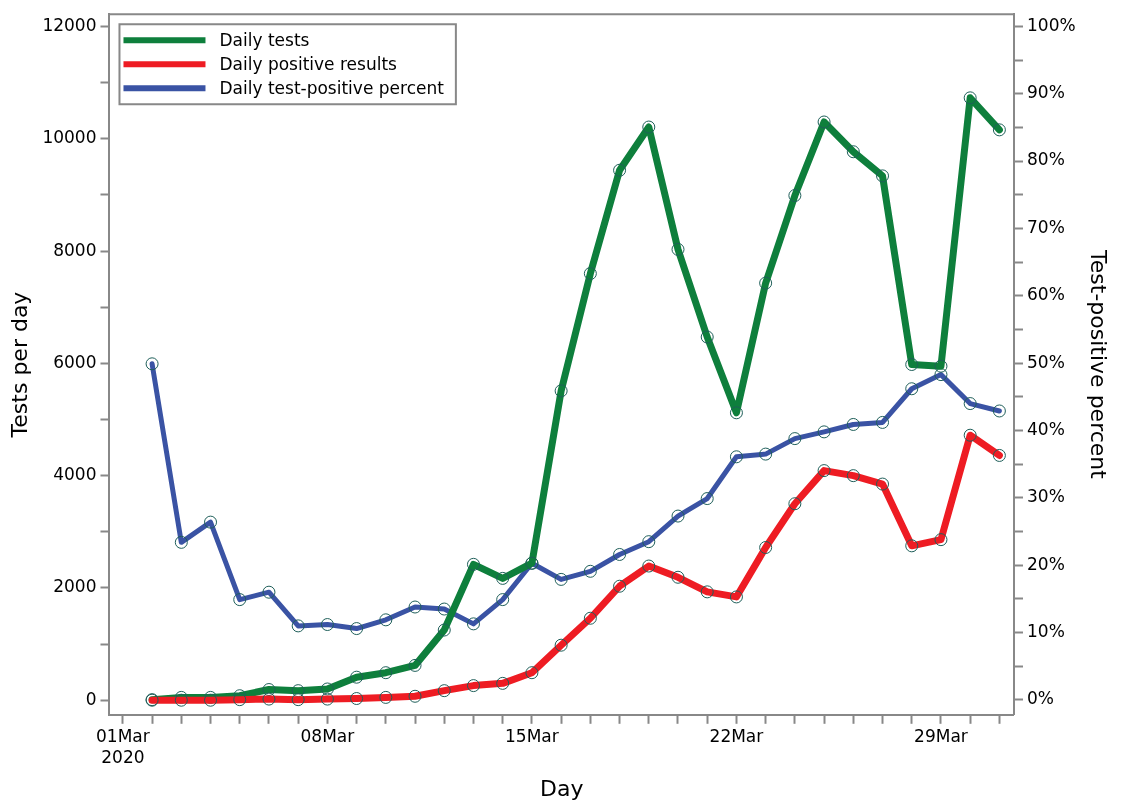  Describe the element at coordinates (327, 736) in the screenshot. I see `x-tick-label: 08Mar` at that location.